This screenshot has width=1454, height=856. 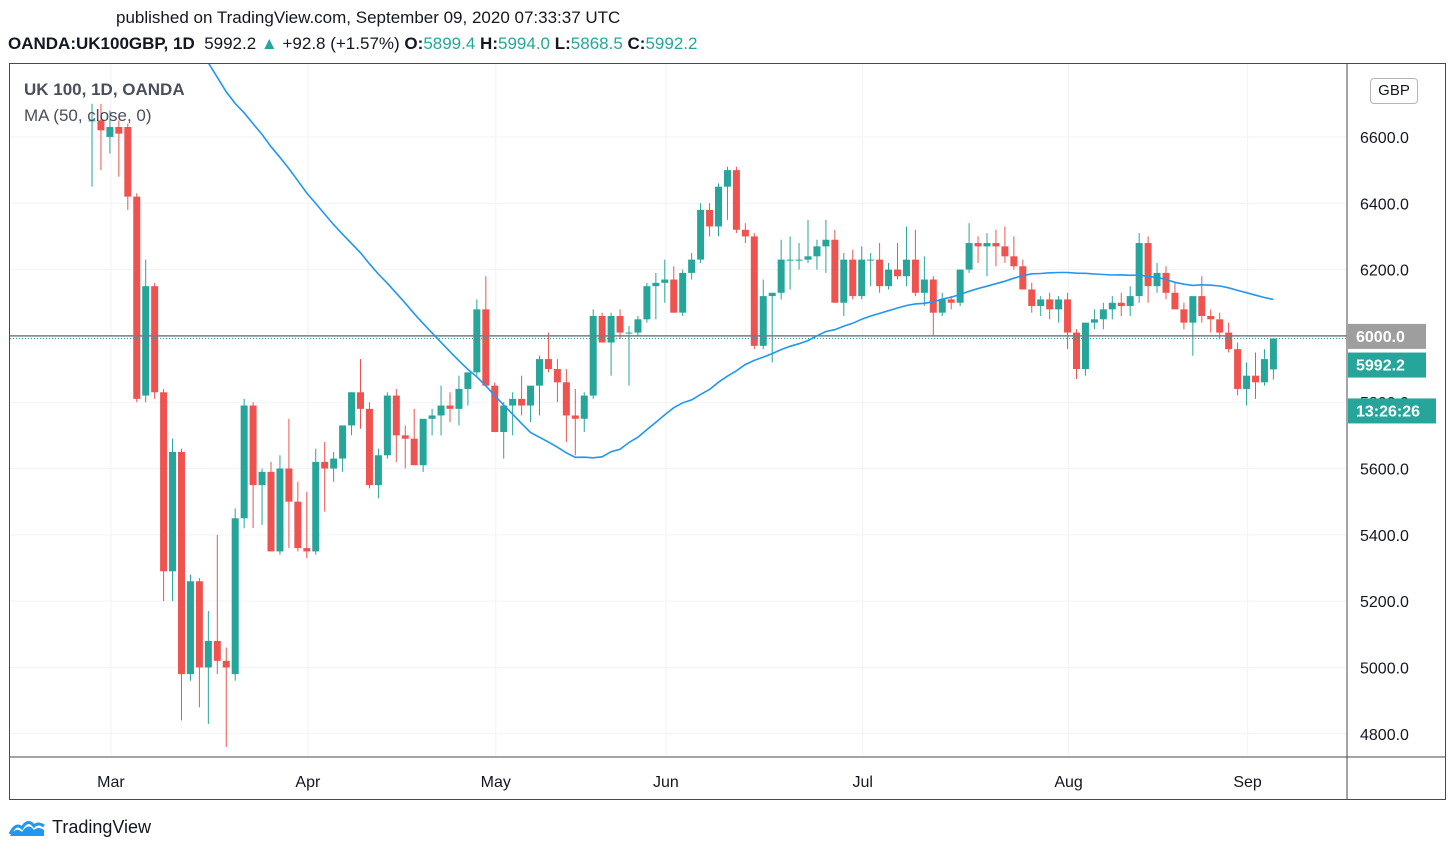 What do you see at coordinates (230, 43) in the screenshot?
I see `last-price: 5992.2` at bounding box center [230, 43].